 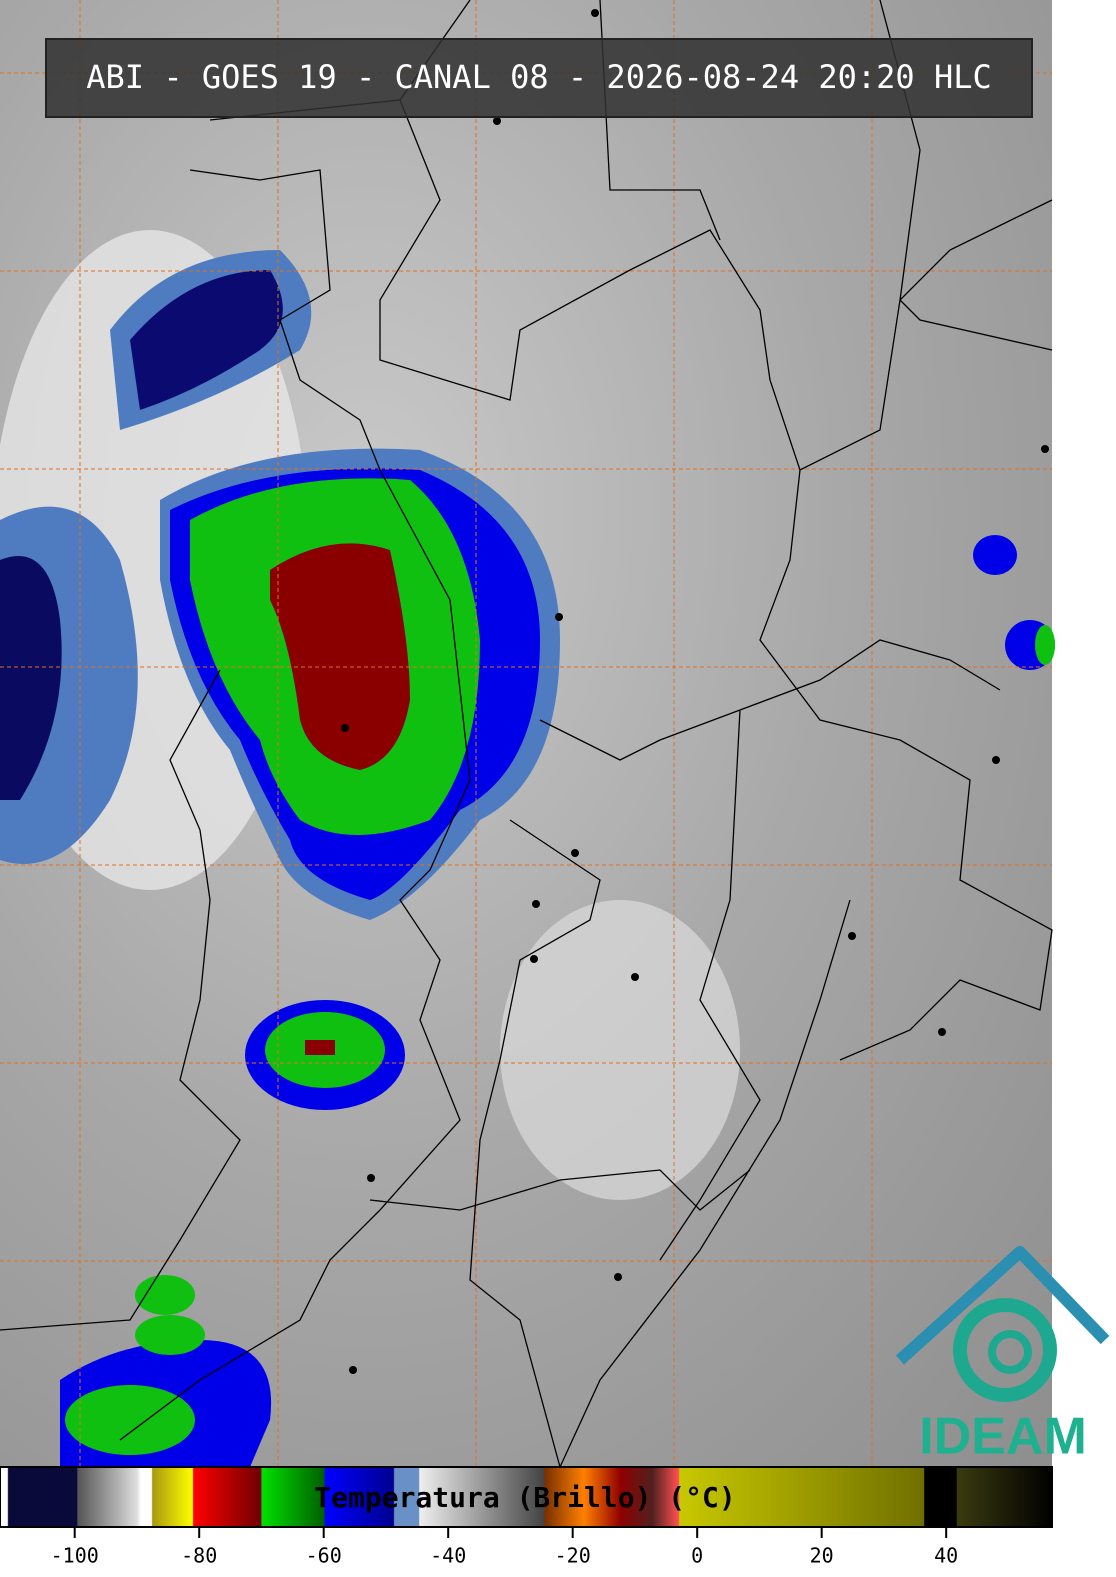 I want to click on tick-label: -60, so click(x=324, y=1556).